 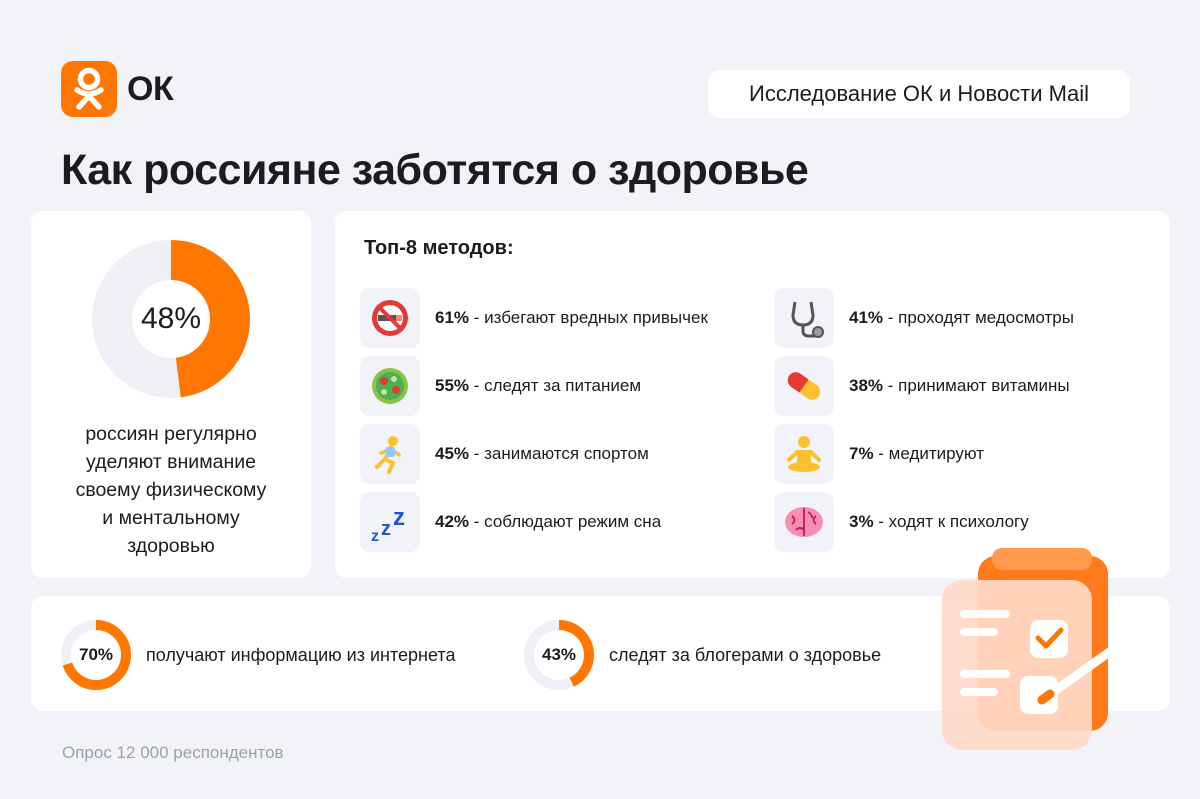 I want to click on bloggers-donut-chart, so click(x=559, y=655).